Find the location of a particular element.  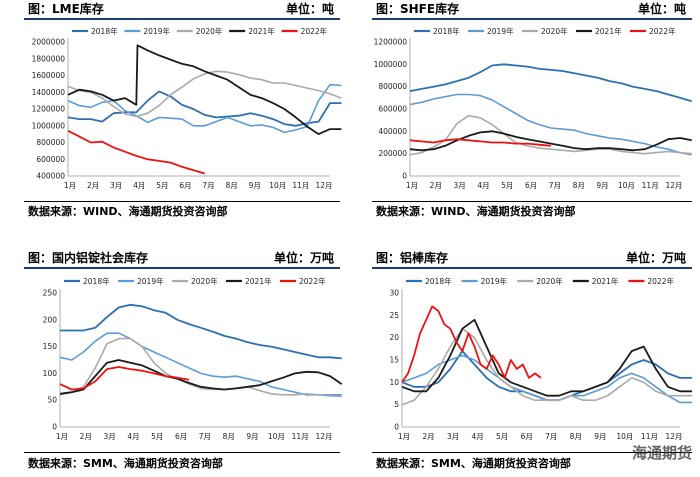

y-tick-label: 2000000 is located at coordinates (49, 42).